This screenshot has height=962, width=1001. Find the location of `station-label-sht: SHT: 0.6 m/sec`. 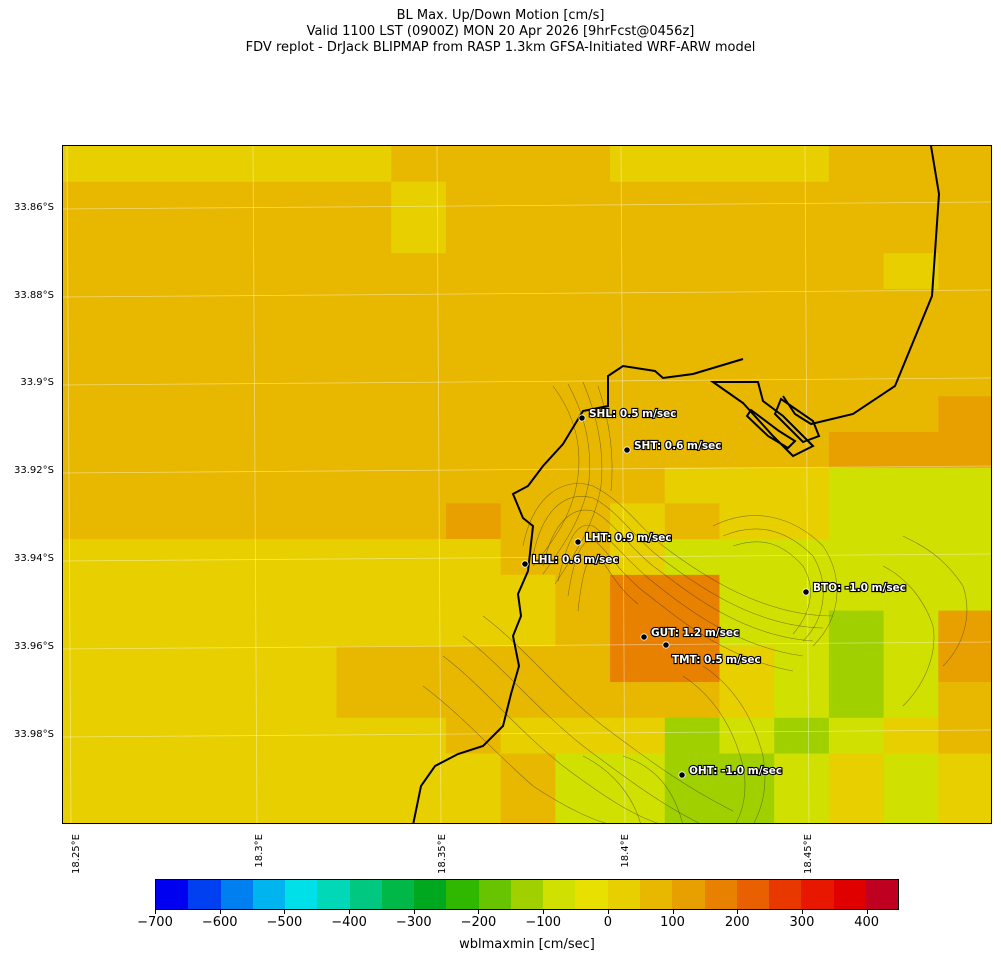

station-label-sht: SHT: 0.6 m/sec is located at coordinates (677, 446).